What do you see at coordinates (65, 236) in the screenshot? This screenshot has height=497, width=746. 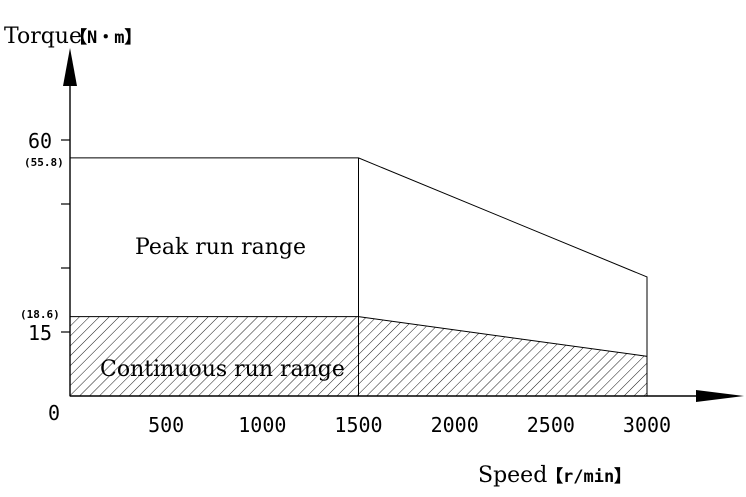 I see `minor-y-ticks` at bounding box center [65, 236].